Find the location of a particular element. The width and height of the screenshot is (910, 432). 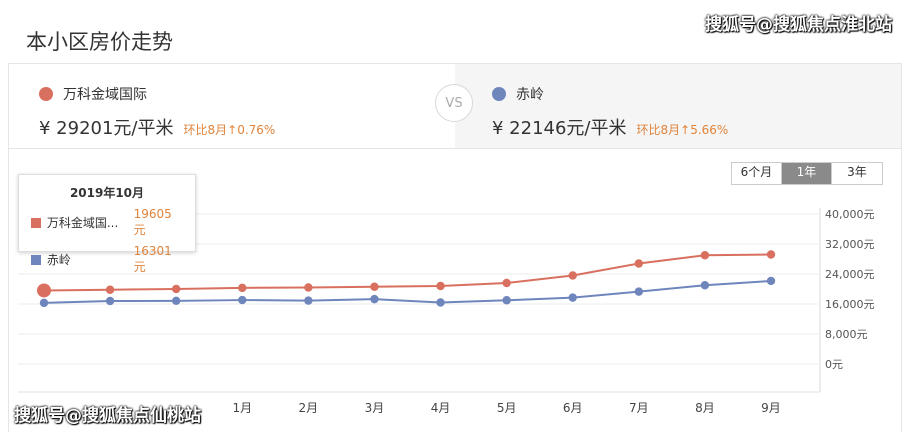

x-axis-ticks: 1月 2月 3月 4月 5月 6月 7月 8月 9月 is located at coordinates (506, 408).